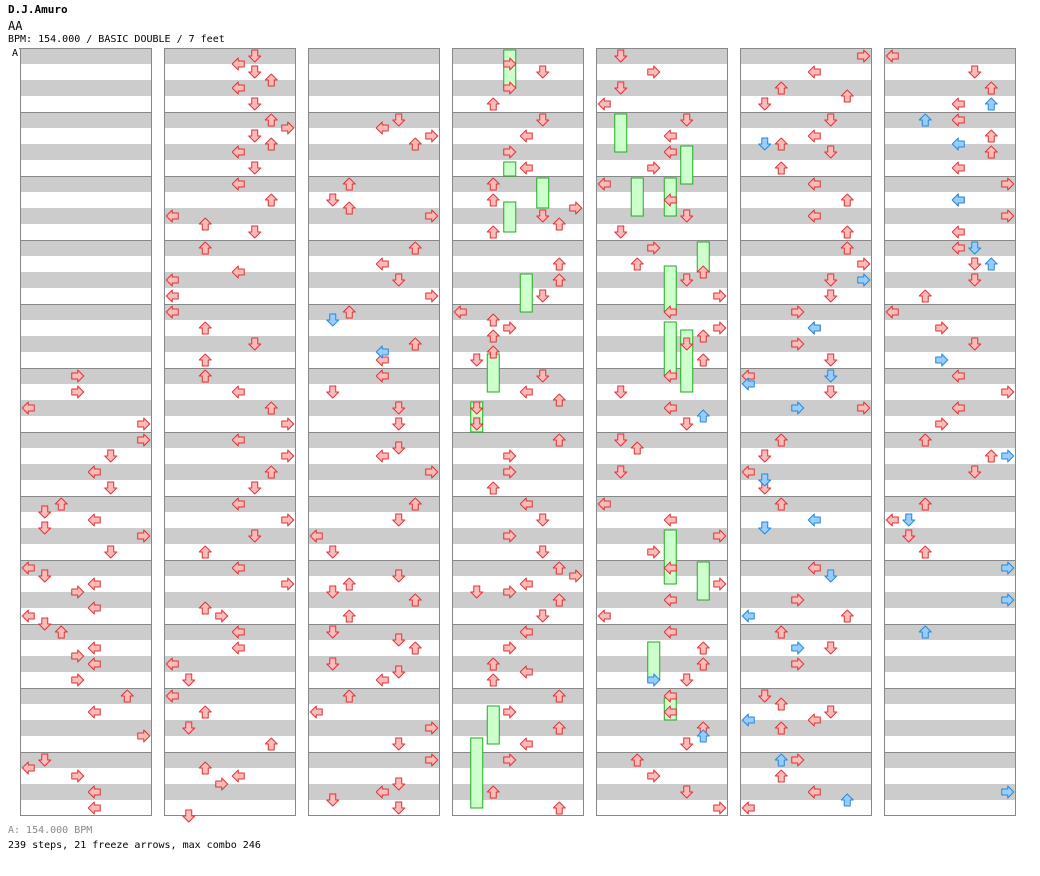 Image resolution: width=1040 pixels, height=876 pixels. I want to click on chart-info: BPM: 154.000 / BASIC DOUBLE / 7 feet, so click(116, 39).